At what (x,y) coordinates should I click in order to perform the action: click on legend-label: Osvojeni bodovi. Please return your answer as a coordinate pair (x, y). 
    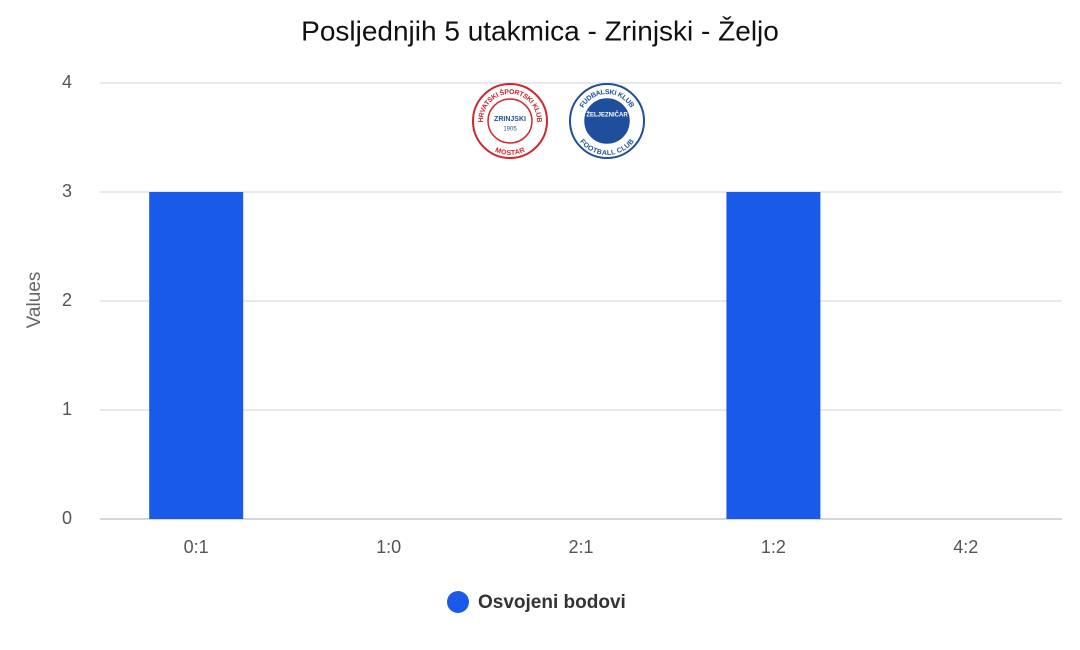
    Looking at the image, I should click on (552, 602).